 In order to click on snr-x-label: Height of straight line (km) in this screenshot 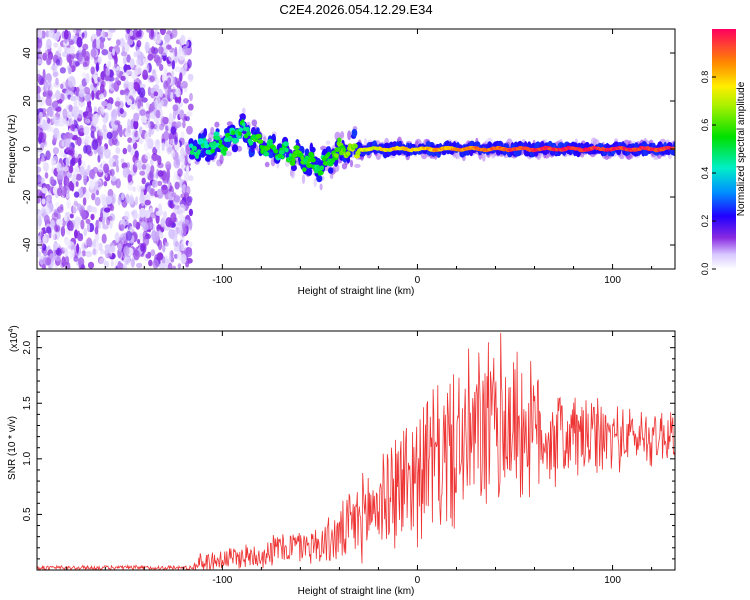, I will do `click(356, 591)`.